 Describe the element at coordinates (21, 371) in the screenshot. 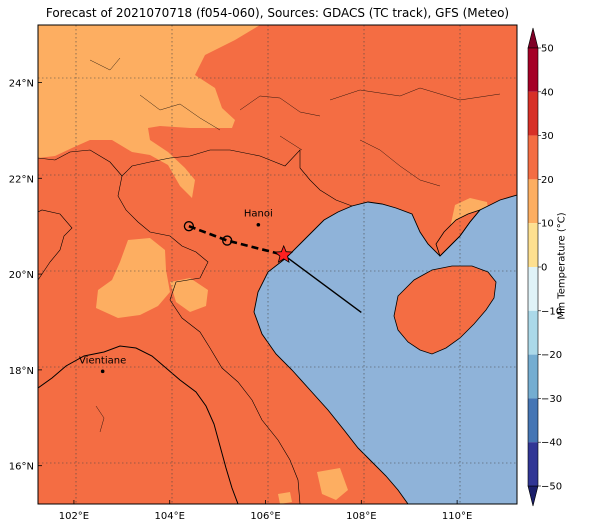

I see `lat-tick-label: 18°N` at that location.